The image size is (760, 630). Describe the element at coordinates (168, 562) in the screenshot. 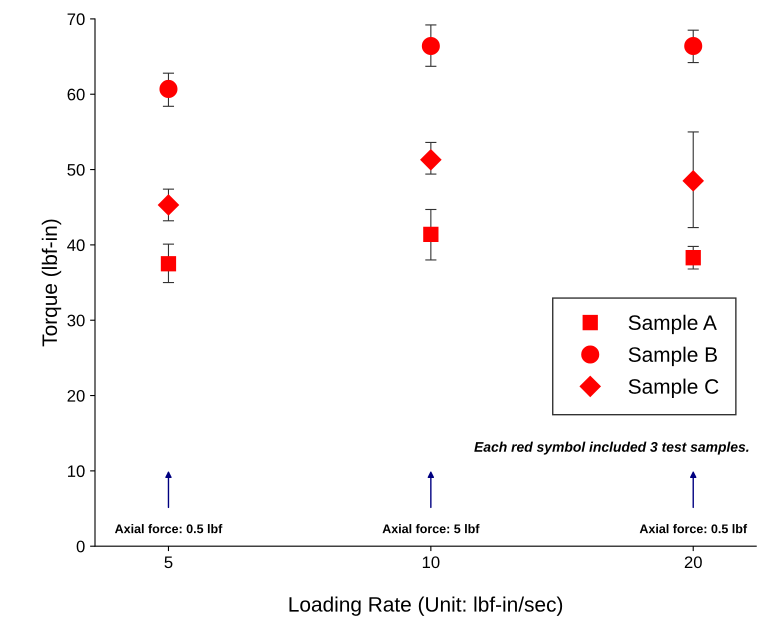

I see `x-tick-label: 5` at that location.